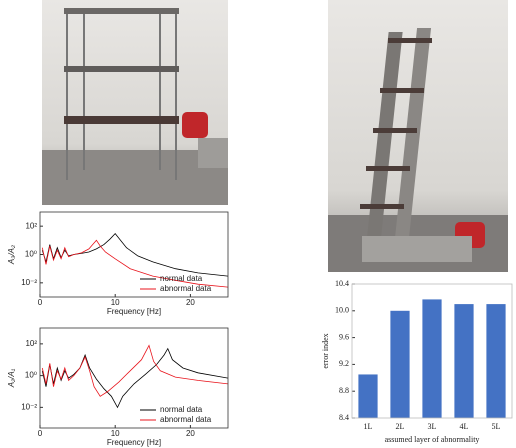 The image size is (516, 448). I want to click on x-tick-label: 2L, so click(400, 426).